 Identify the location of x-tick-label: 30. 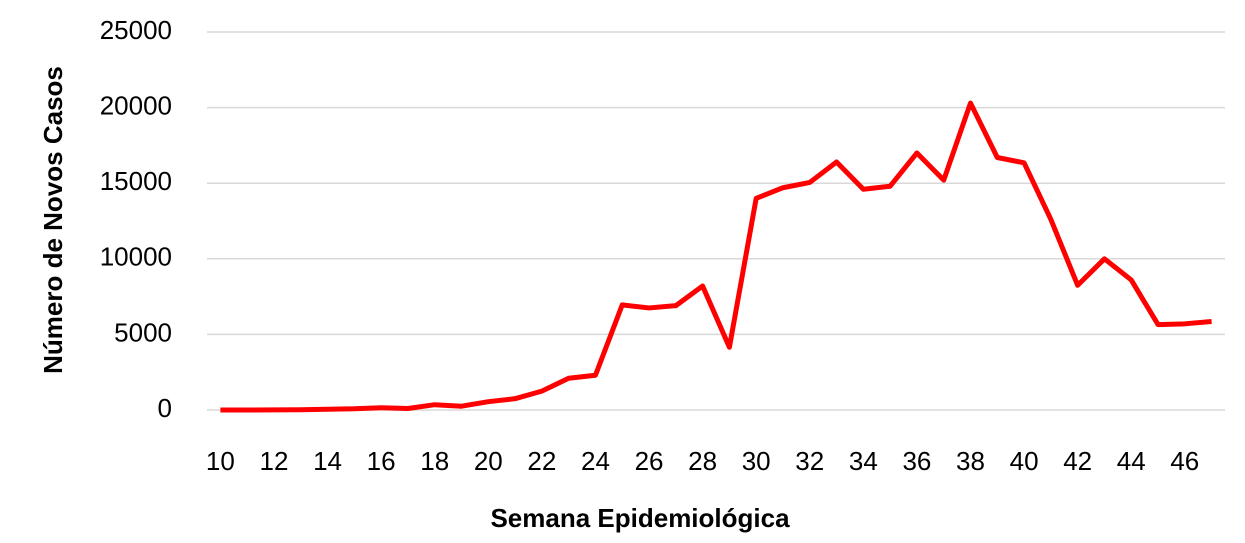
(756, 461).